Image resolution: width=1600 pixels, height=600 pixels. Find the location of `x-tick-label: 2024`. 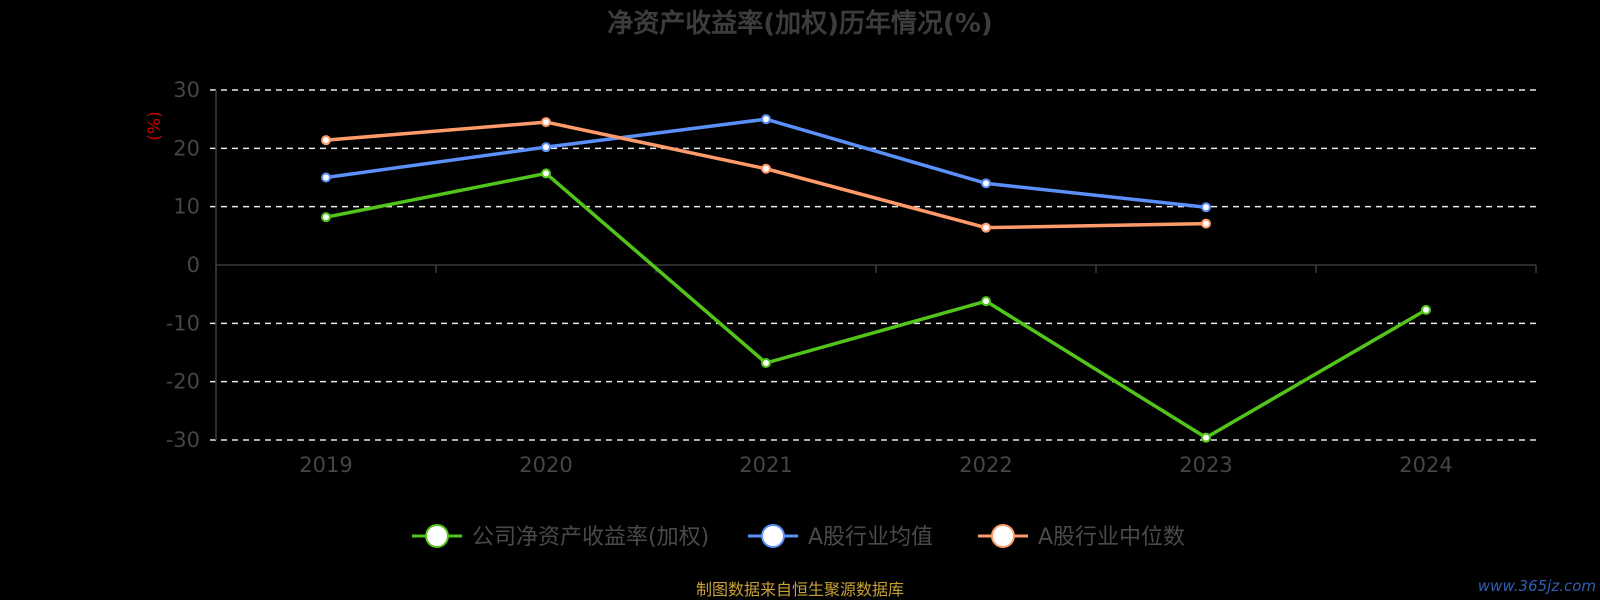

x-tick-label: 2024 is located at coordinates (1425, 465).